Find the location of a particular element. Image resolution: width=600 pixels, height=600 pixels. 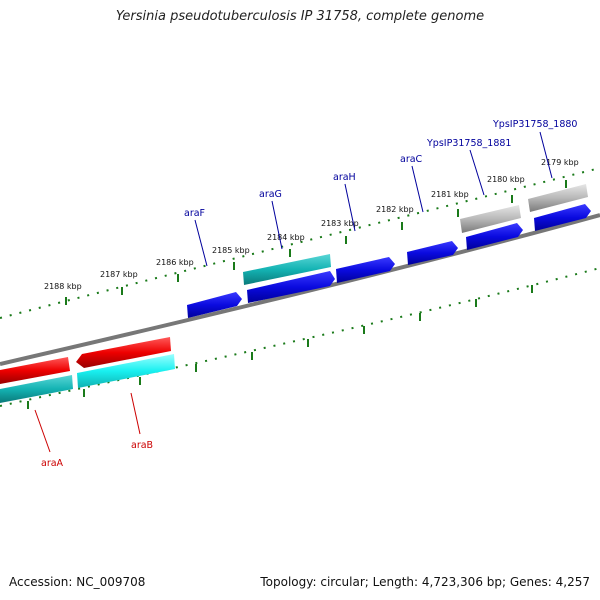

cds-araF is located at coordinates (214, 305).